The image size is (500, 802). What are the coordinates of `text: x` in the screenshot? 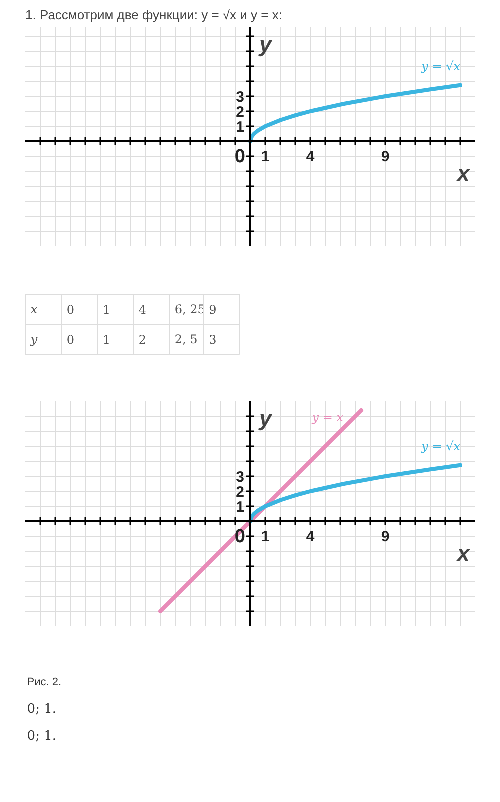 It's located at (34, 309).